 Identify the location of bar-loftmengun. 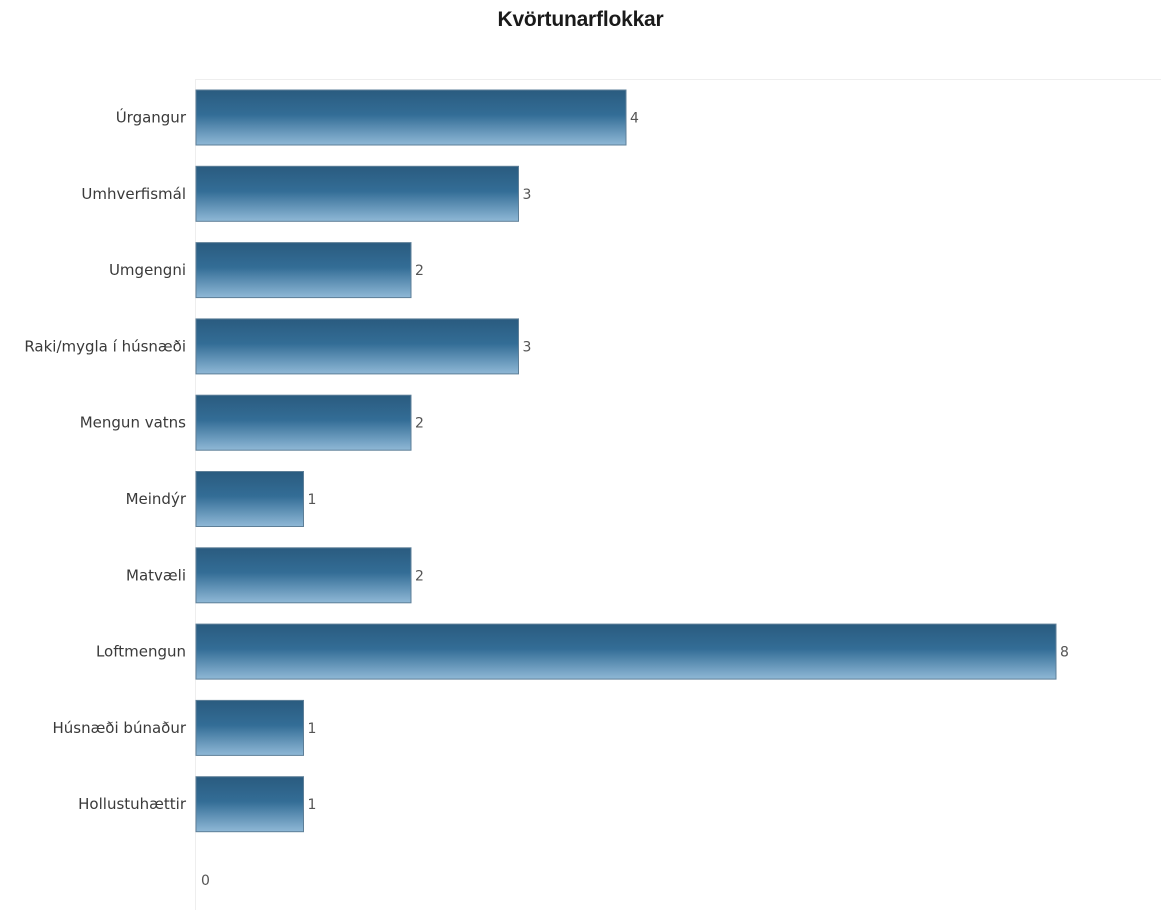
(626, 651).